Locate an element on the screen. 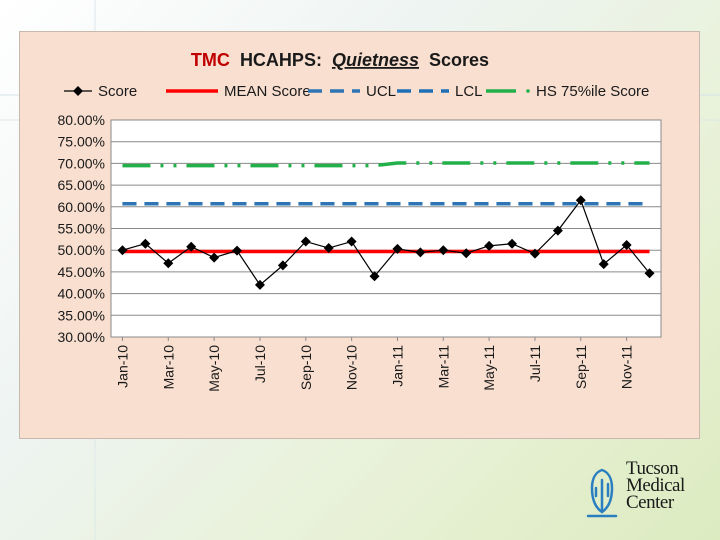 This screenshot has width=720, height=540. legend-item: HS 75%ile Score is located at coordinates (567, 91).